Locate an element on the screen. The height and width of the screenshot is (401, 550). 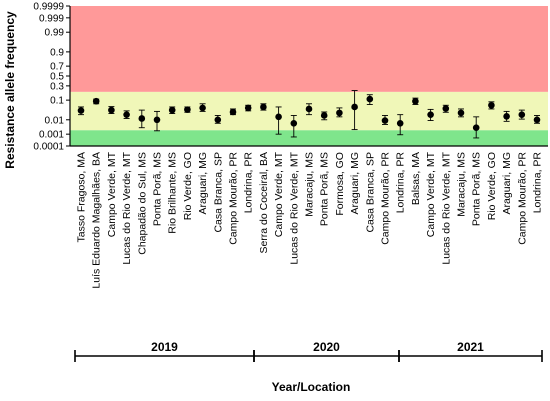
x-tick-label: Chapadão do Sul, MS is located at coordinates (142, 203).